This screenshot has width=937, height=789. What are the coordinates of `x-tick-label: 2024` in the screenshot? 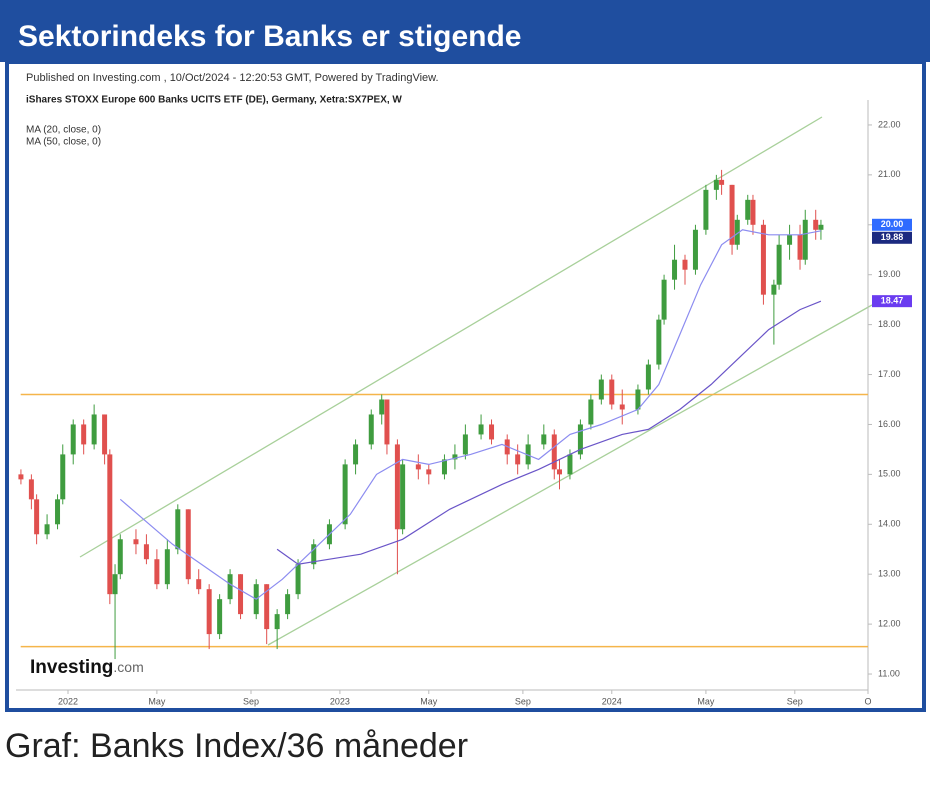 It's located at (612, 701).